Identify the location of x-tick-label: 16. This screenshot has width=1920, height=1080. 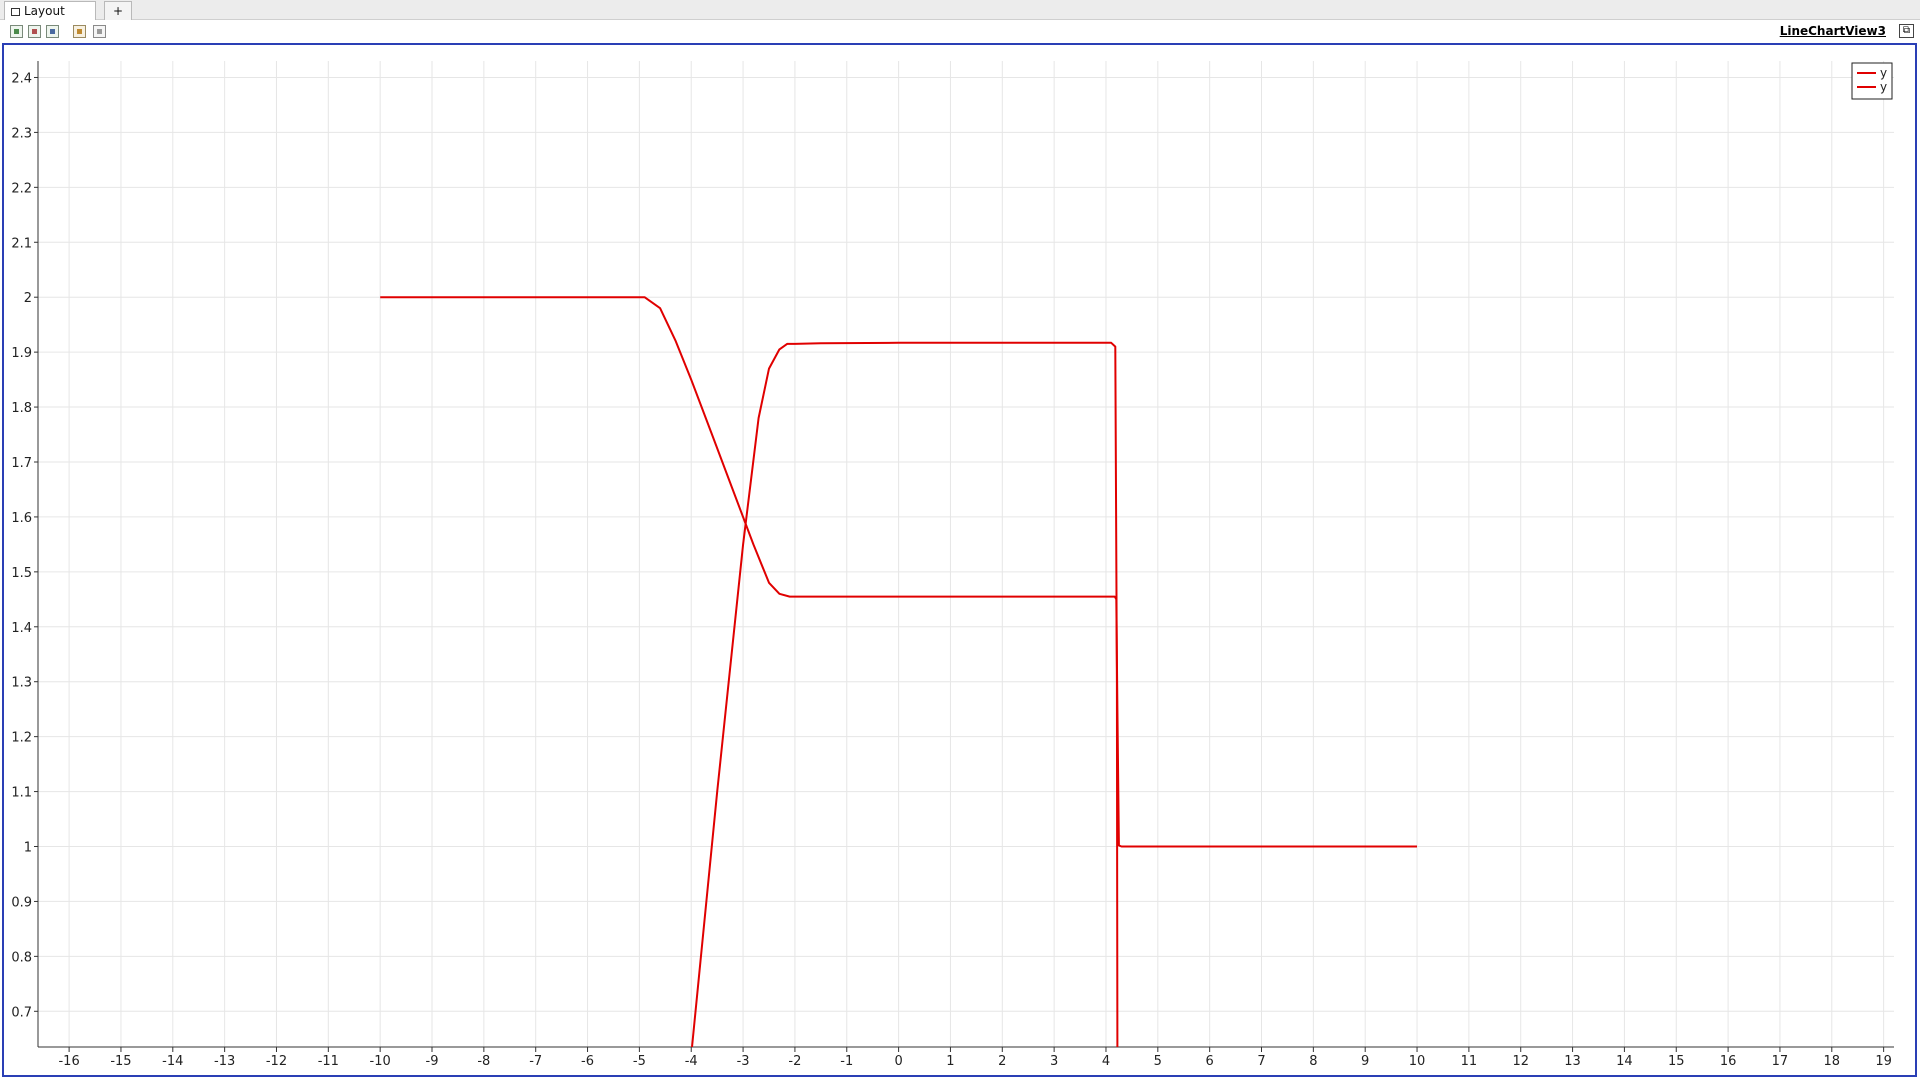
(1728, 1061).